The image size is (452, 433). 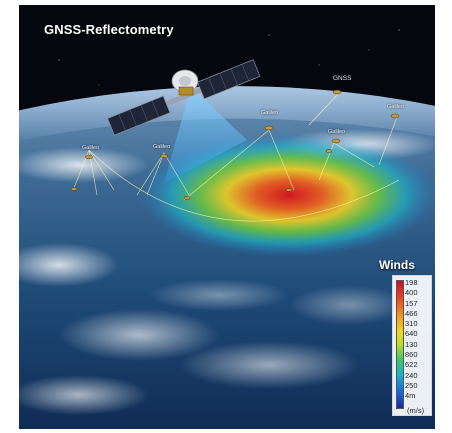 I want to click on galileo-label-left-center: Galileo, so click(x=162, y=147).